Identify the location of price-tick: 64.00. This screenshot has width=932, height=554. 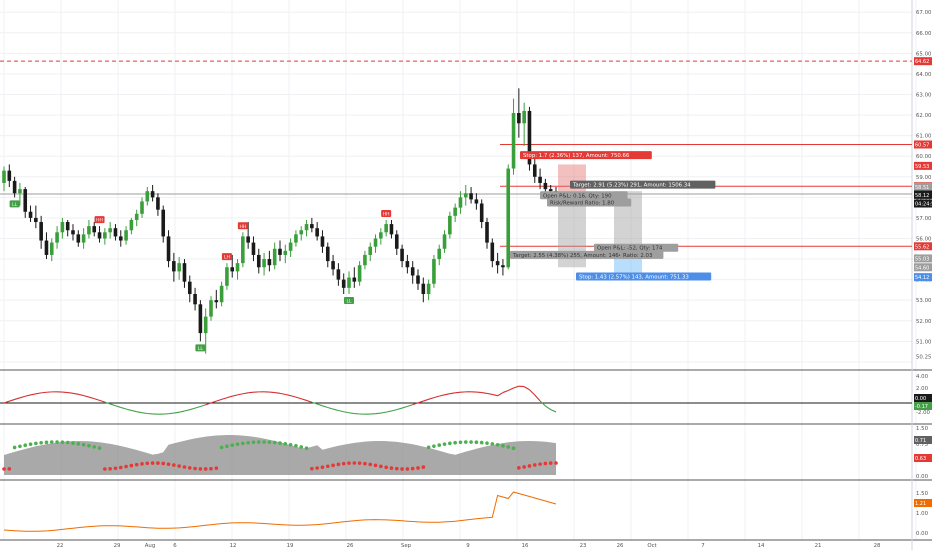
(924, 75).